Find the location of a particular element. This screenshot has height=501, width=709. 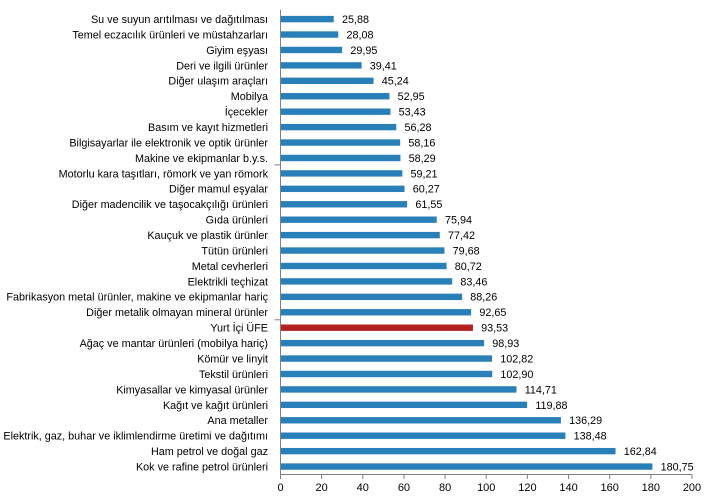

svg-text: 40 is located at coordinates (363, 488).